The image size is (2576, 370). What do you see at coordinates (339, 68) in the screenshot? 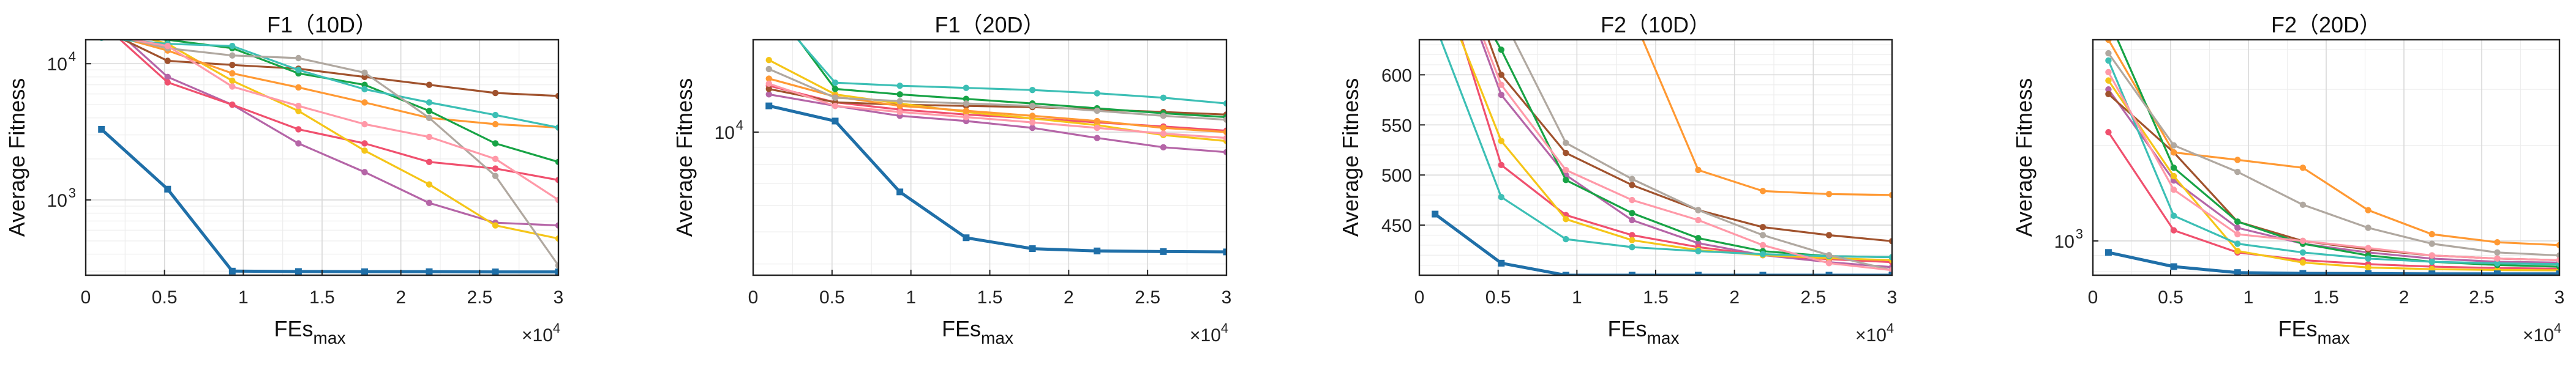
I see `series-line-s4` at bounding box center [339, 68].